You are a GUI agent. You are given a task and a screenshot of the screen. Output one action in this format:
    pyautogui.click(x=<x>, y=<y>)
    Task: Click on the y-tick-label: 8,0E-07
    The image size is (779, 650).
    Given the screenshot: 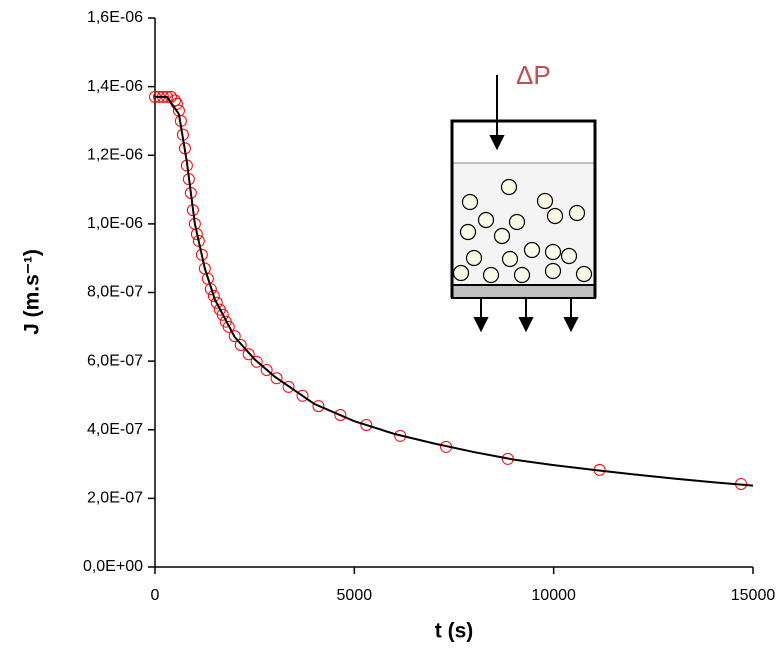 What is the action you would take?
    pyautogui.click(x=115, y=292)
    